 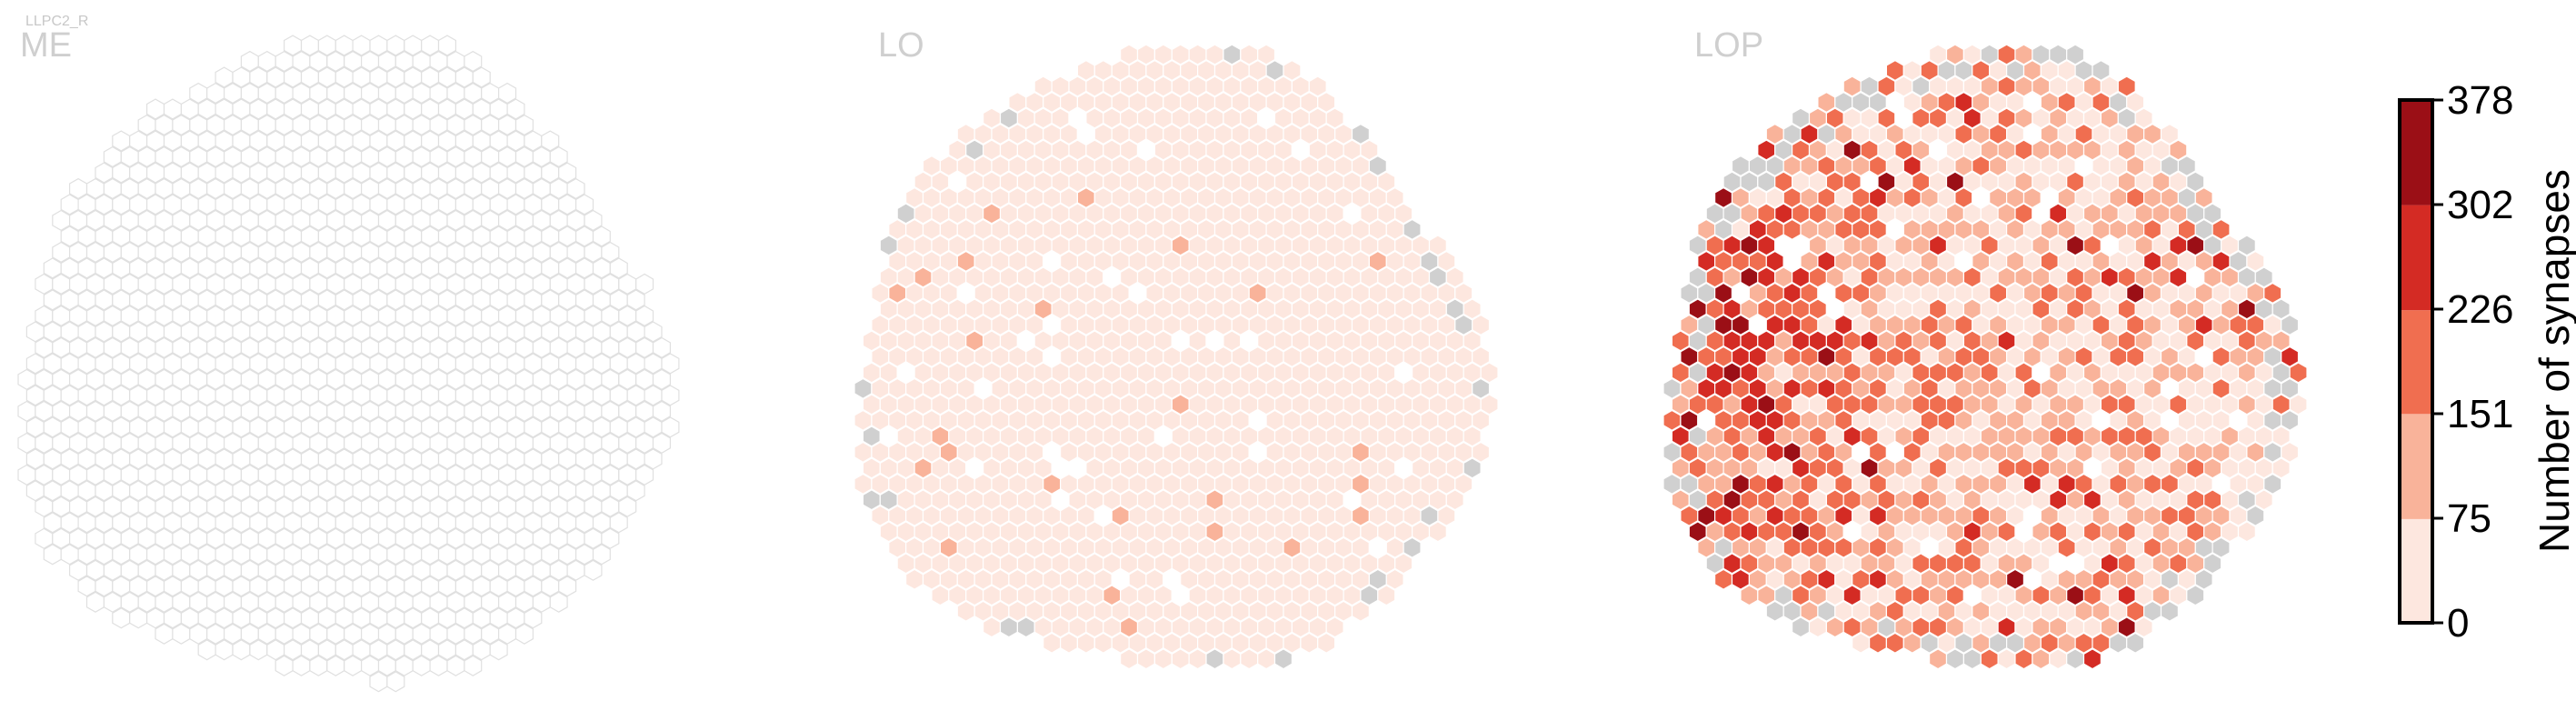 I want to click on colorbar-tick-label: 226, so click(x=2480, y=309).